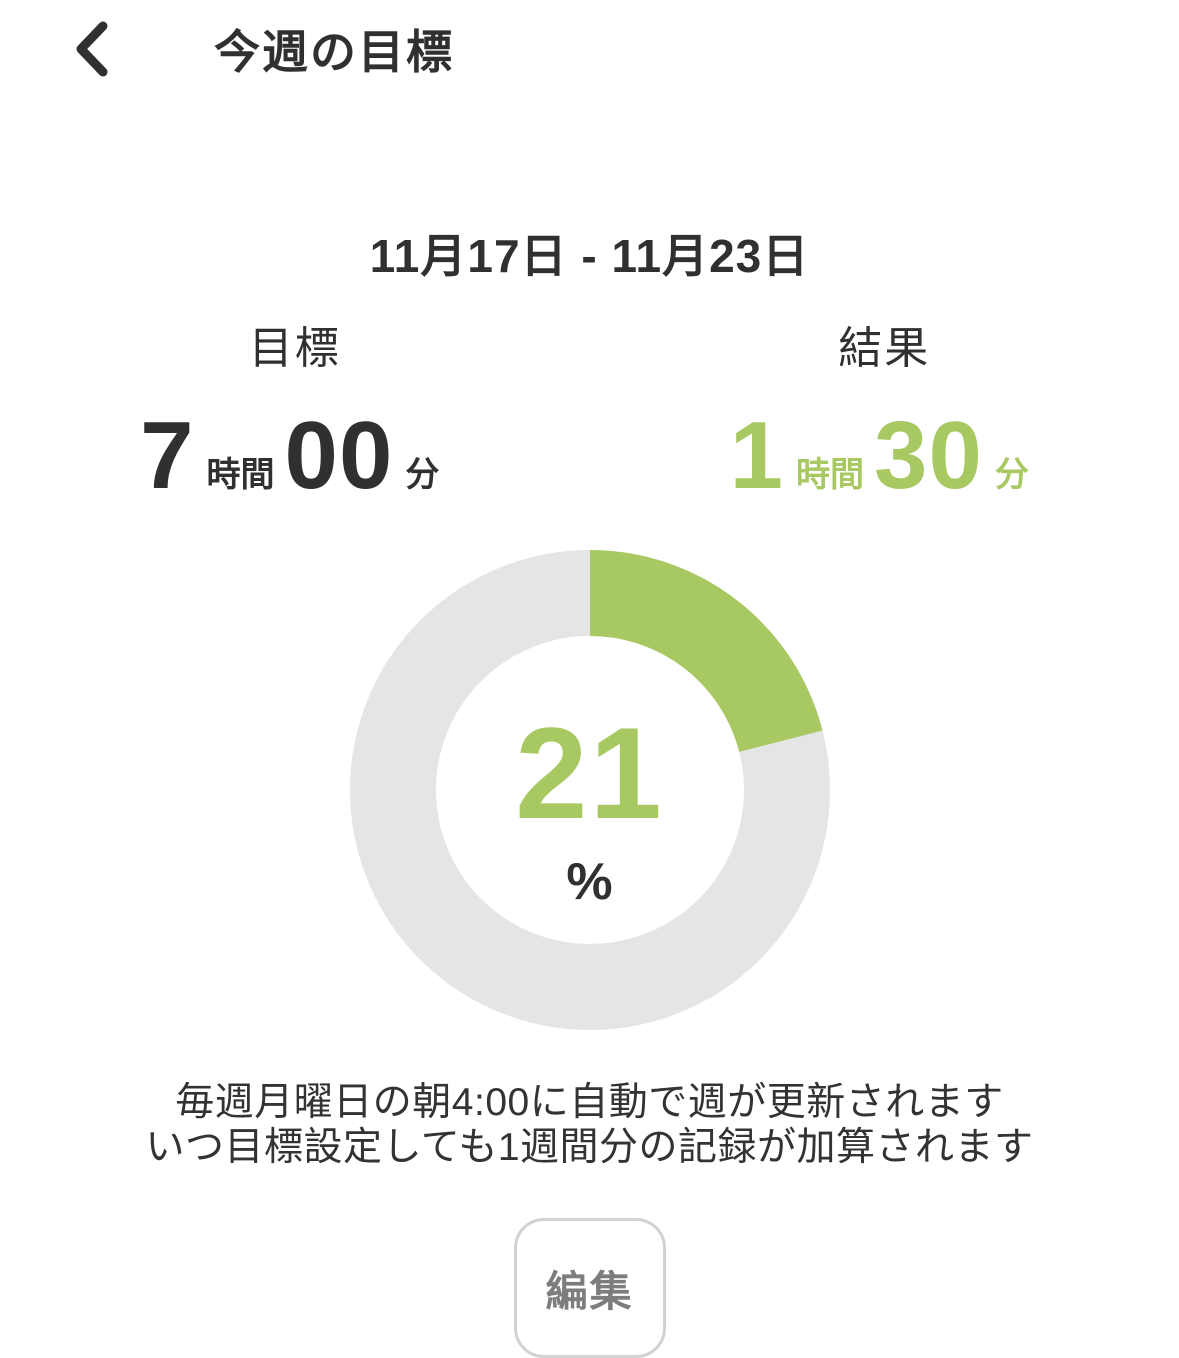 This screenshot has width=1179, height=1358. I want to click on chevron-left-icon, so click(91, 49).